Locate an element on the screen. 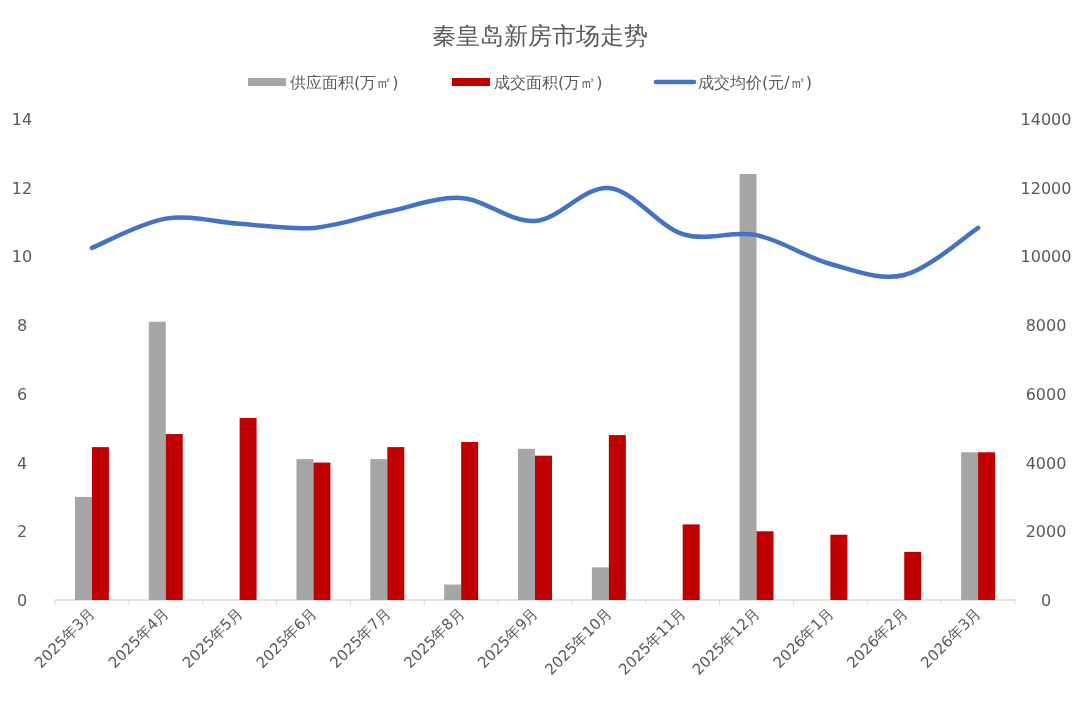 This screenshot has height=706, width=1080. y2-tick-label: 8000 is located at coordinates (1046, 326).